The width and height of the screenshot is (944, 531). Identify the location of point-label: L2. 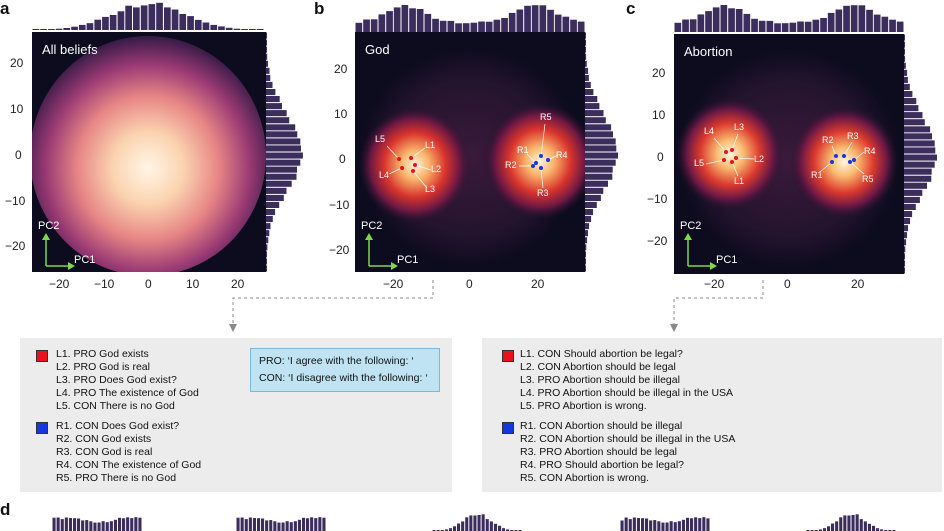
(759, 159).